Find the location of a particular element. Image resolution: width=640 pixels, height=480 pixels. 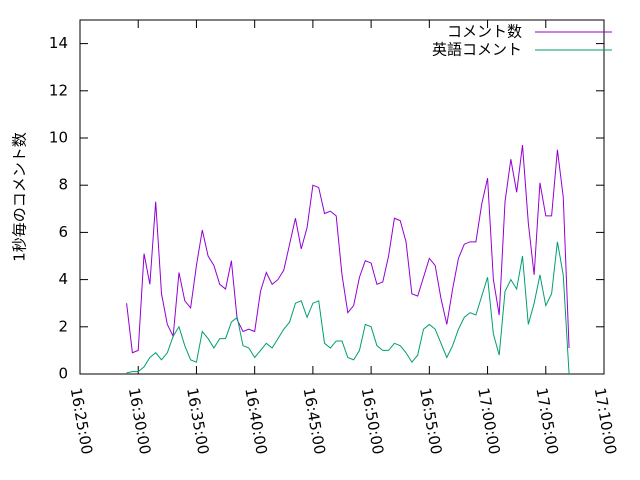

y-tick-label: 4 is located at coordinates (63, 279).